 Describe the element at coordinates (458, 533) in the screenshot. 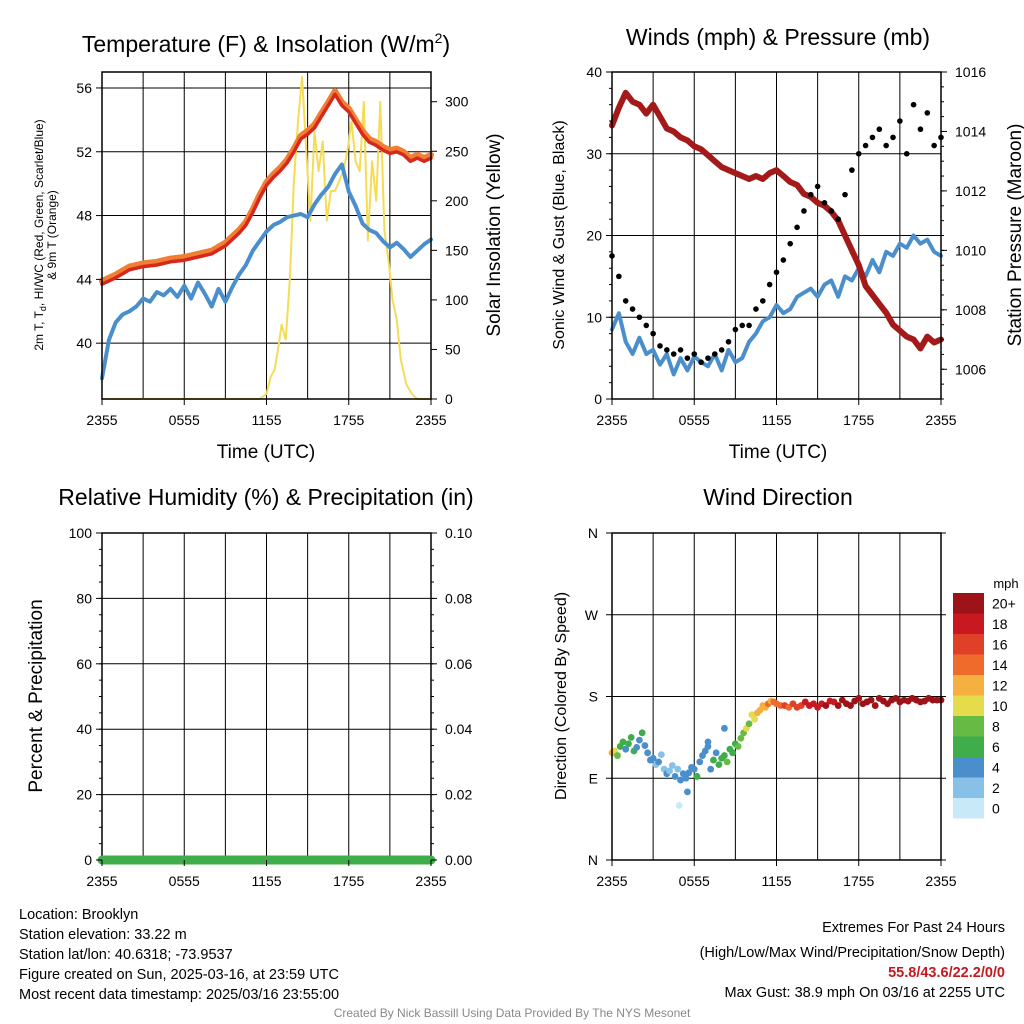

I see `y-right-tick-label: 0.10` at that location.